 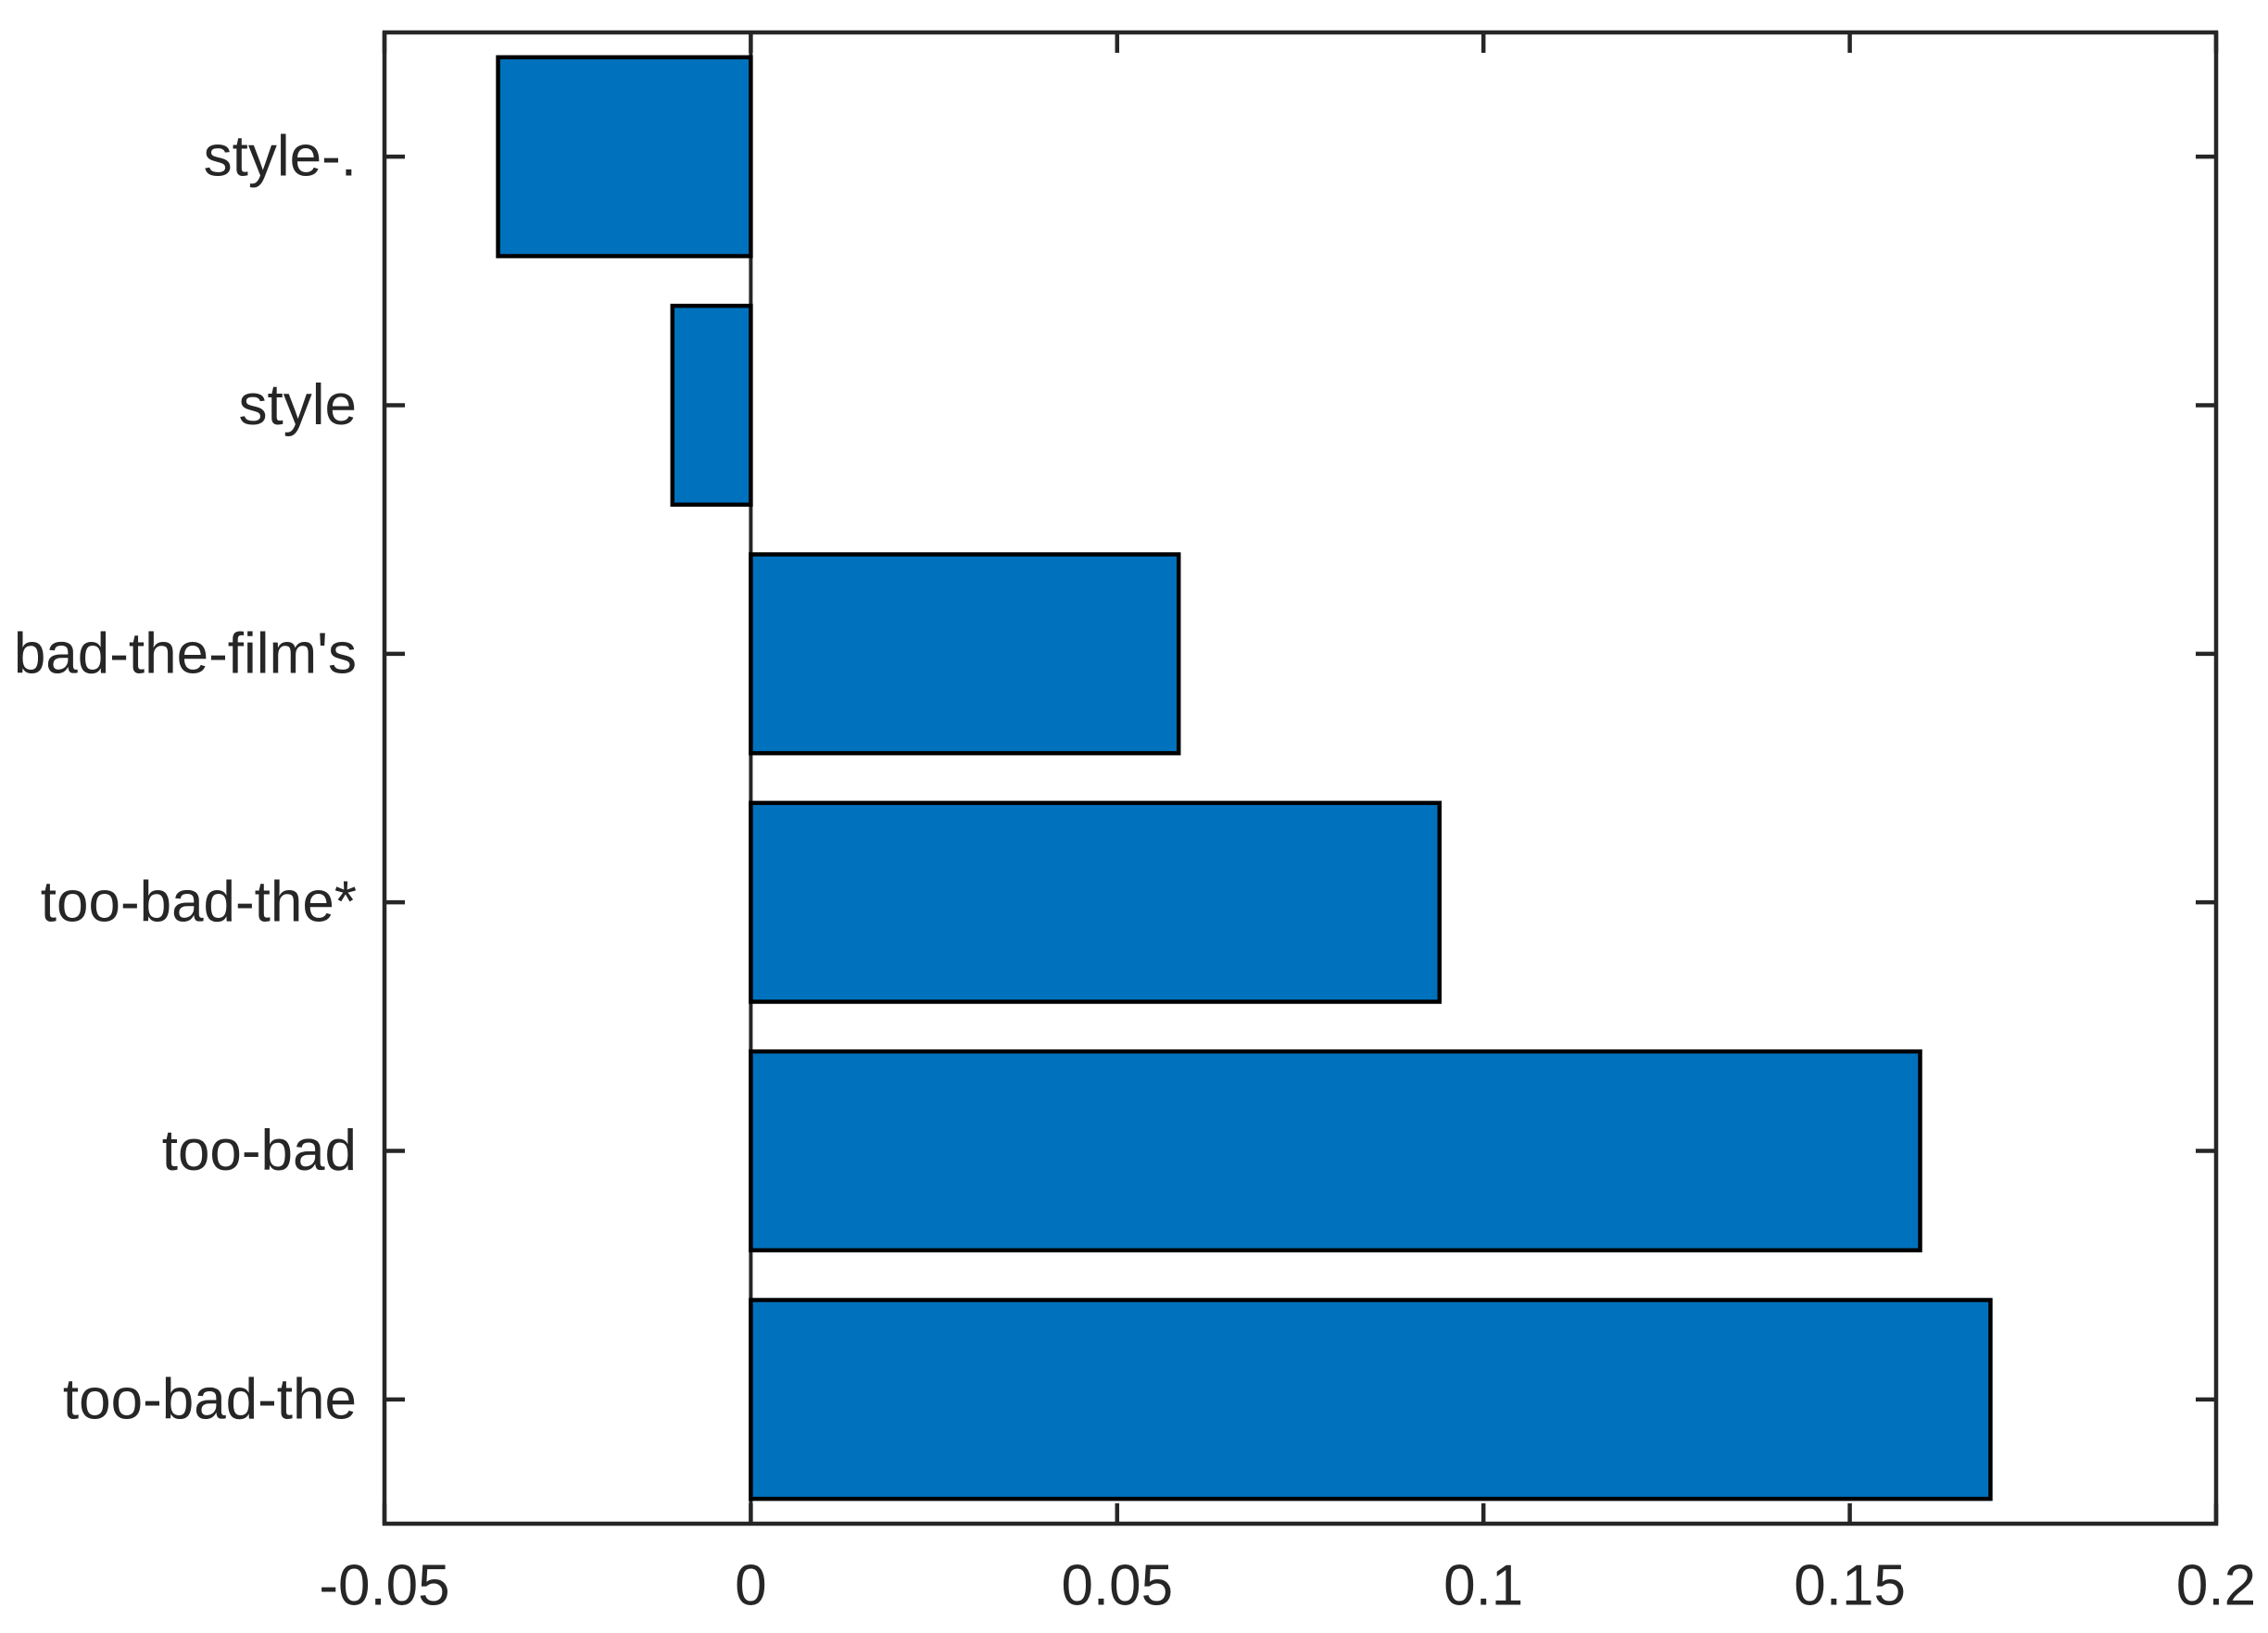 What do you see at coordinates (1117, 1586) in the screenshot?
I see `x-tick-label: 0.05` at bounding box center [1117, 1586].